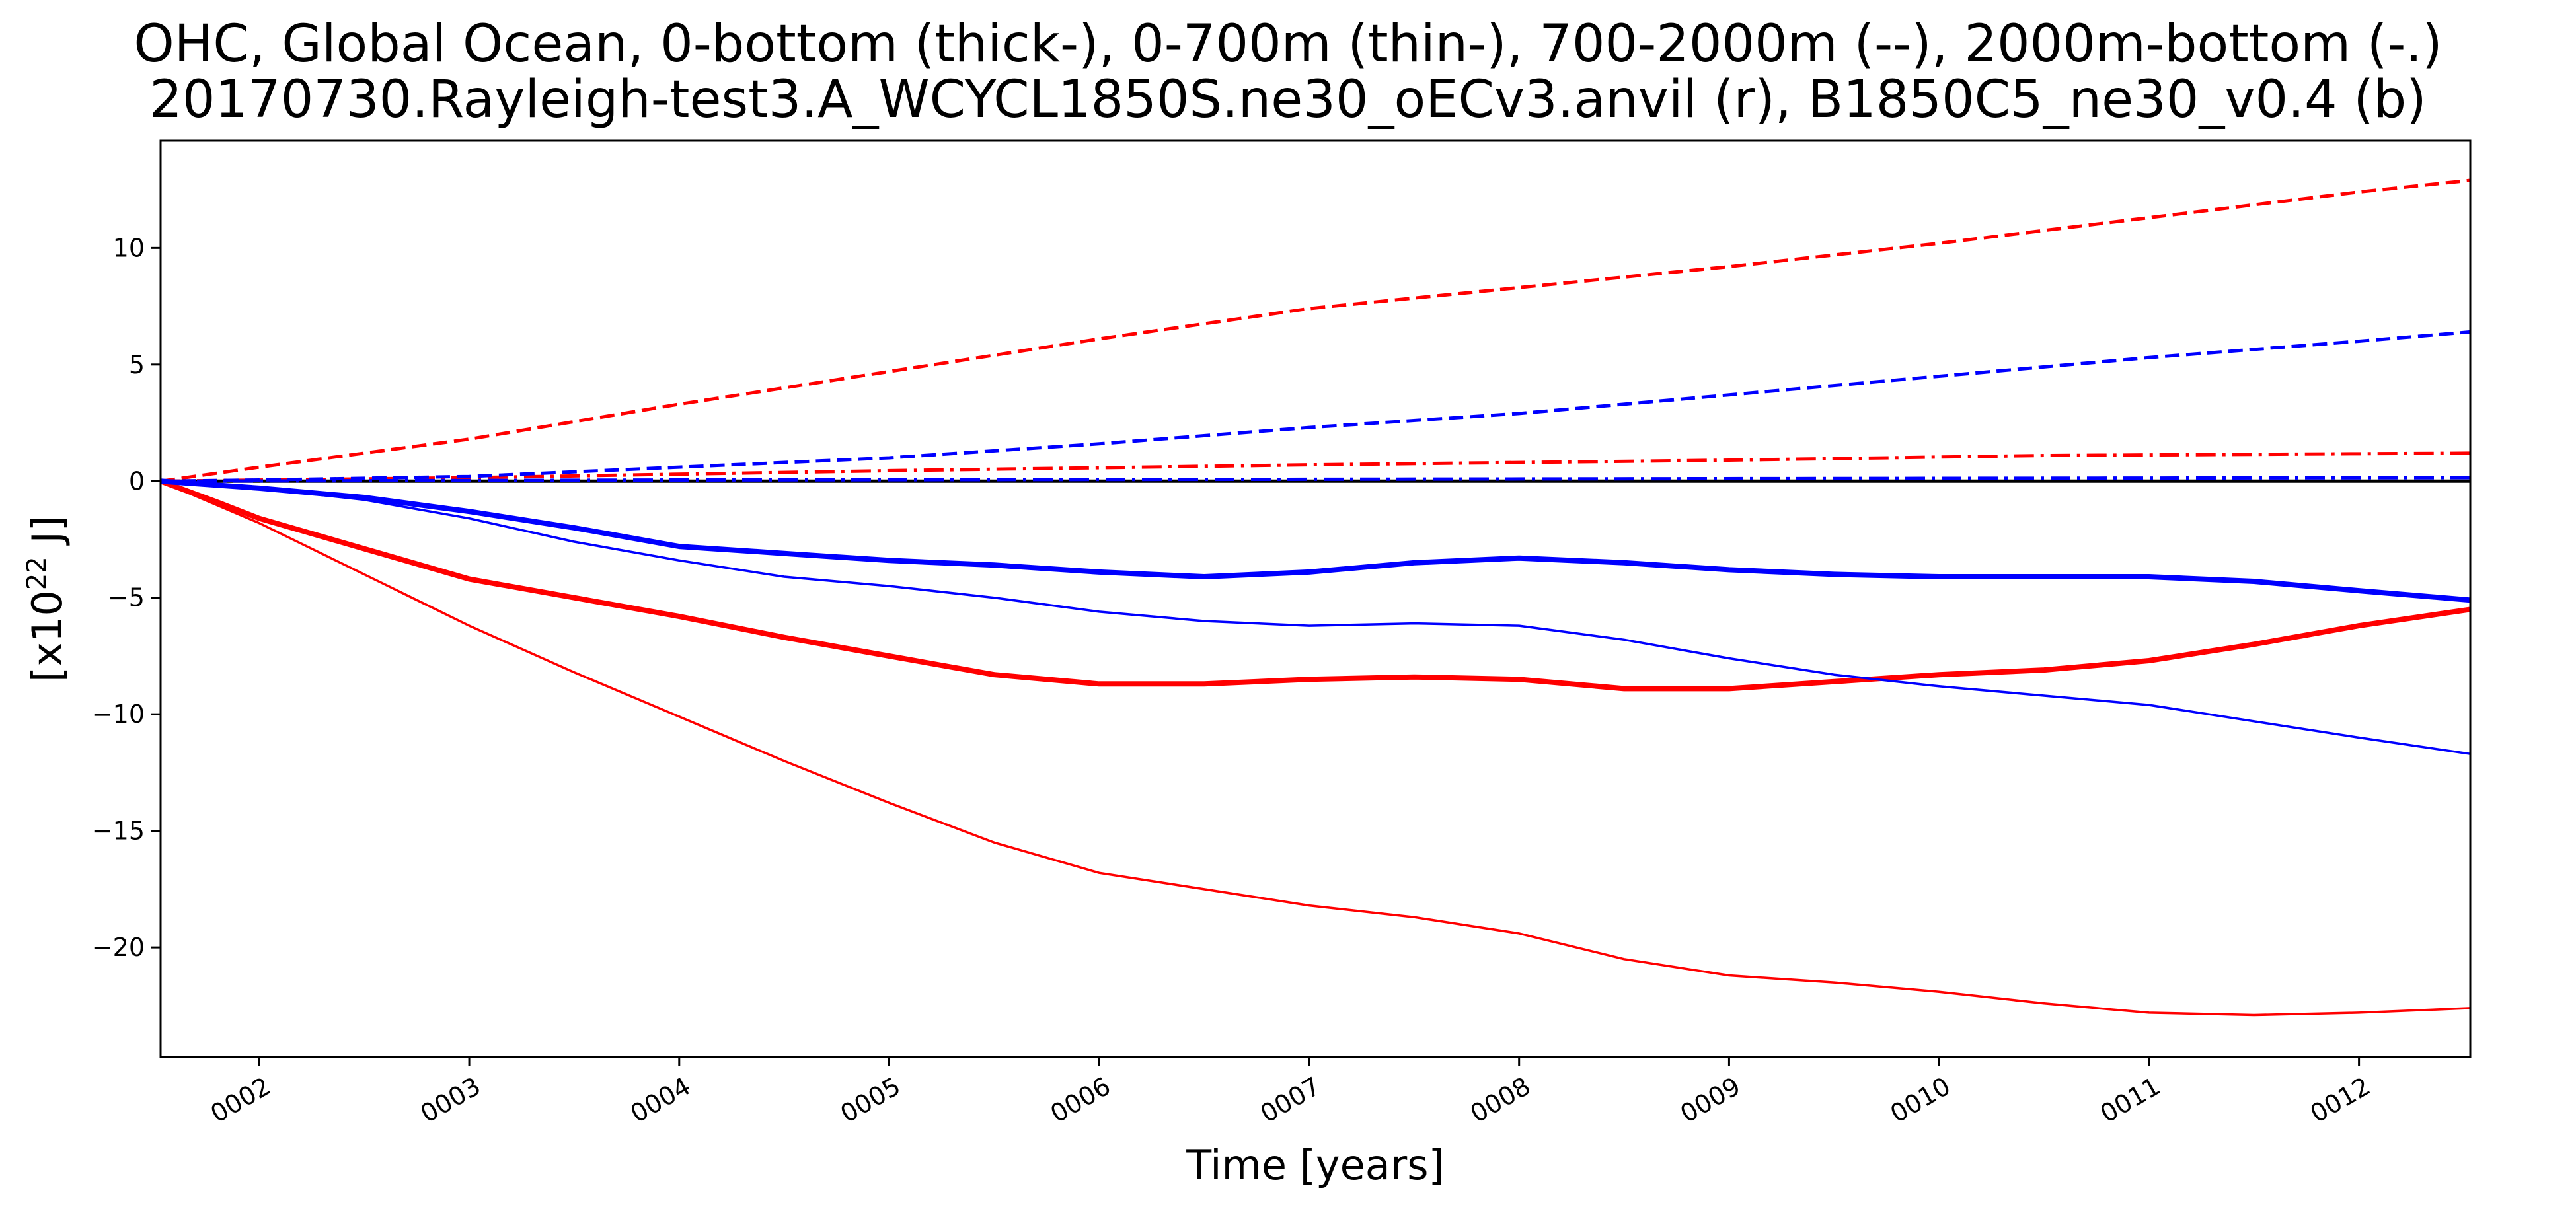 This screenshot has height=1209, width=2576. Describe the element at coordinates (1291, 1100) in the screenshot. I see `x-tick-label: 0007` at that location.